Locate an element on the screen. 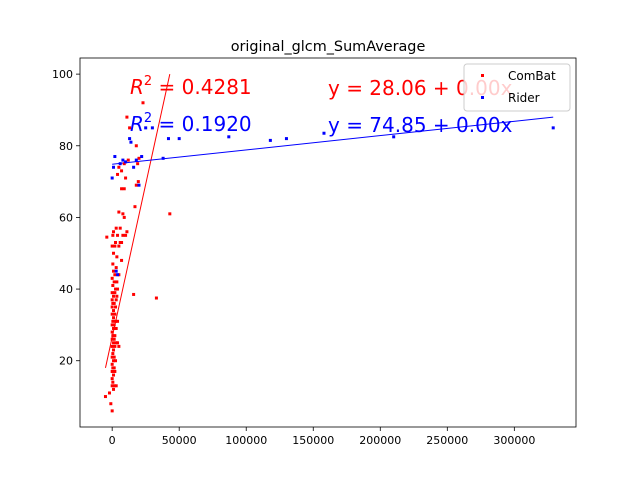 The image size is (640, 480). combat-r2-text: R2 = 0.4281 is located at coordinates (191, 86).